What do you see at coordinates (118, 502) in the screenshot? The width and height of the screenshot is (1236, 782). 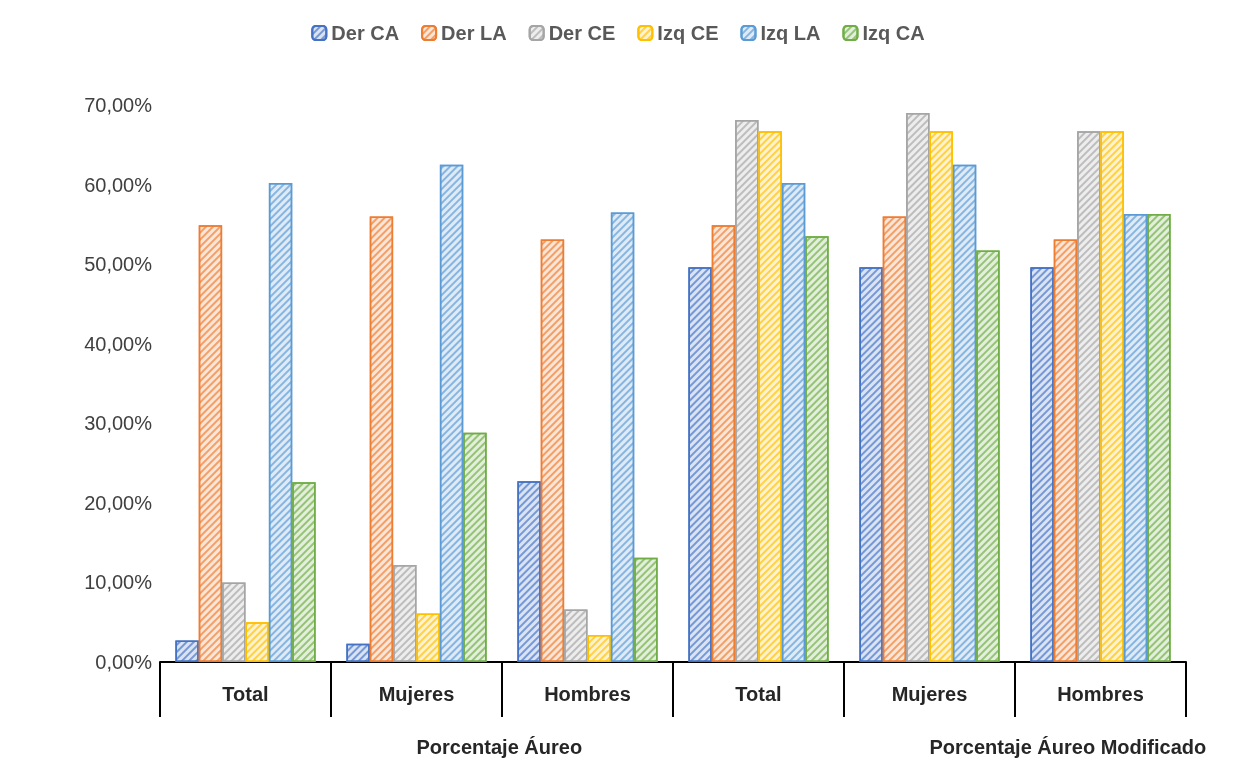 I see `y-tick-label: 20,00%` at bounding box center [118, 502].